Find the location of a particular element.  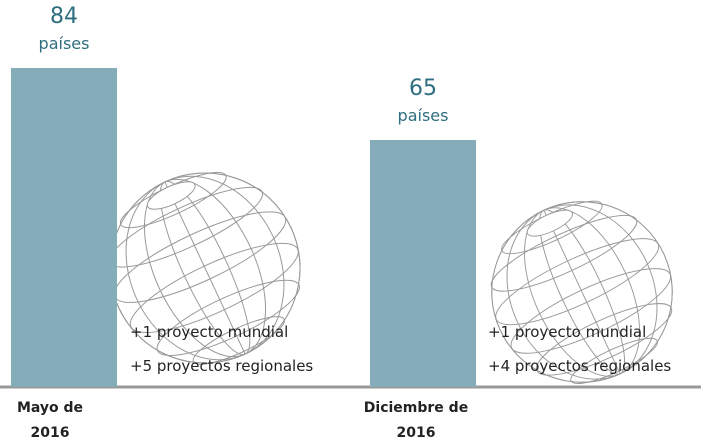

annotation: +4 proyectos regionales is located at coordinates (580, 366).